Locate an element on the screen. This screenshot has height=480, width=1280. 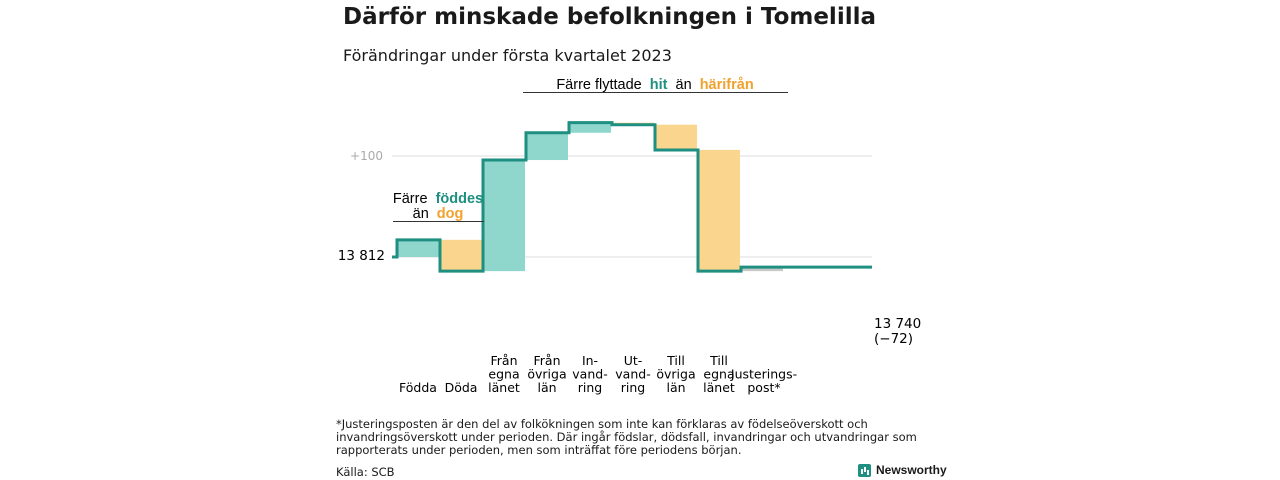
birth-annotation-text-2: än is located at coordinates (421, 214).